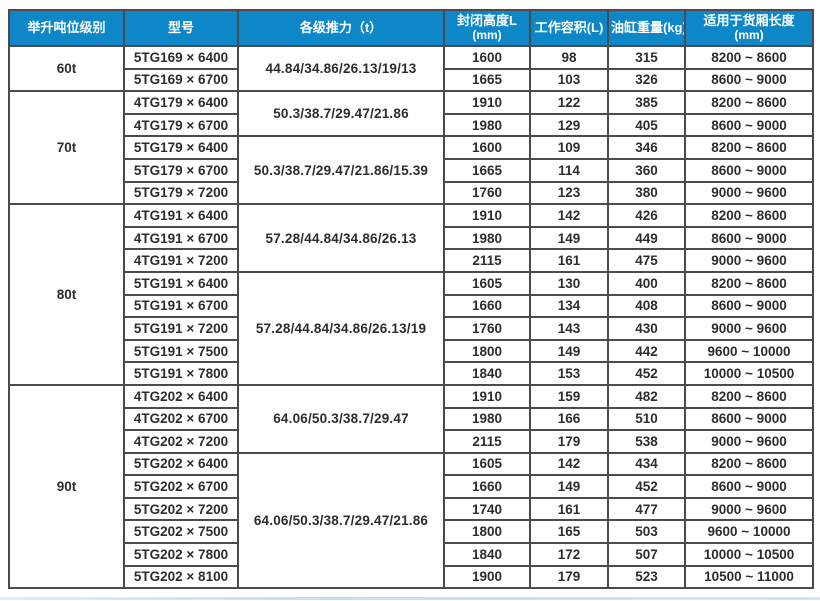 Image resolution: width=820 pixels, height=601 pixels. Describe the element at coordinates (411, 554) in the screenshot. I see `table-row: 5TG202 × 7800 1840 172 507 10000 ~ 10500` at that location.